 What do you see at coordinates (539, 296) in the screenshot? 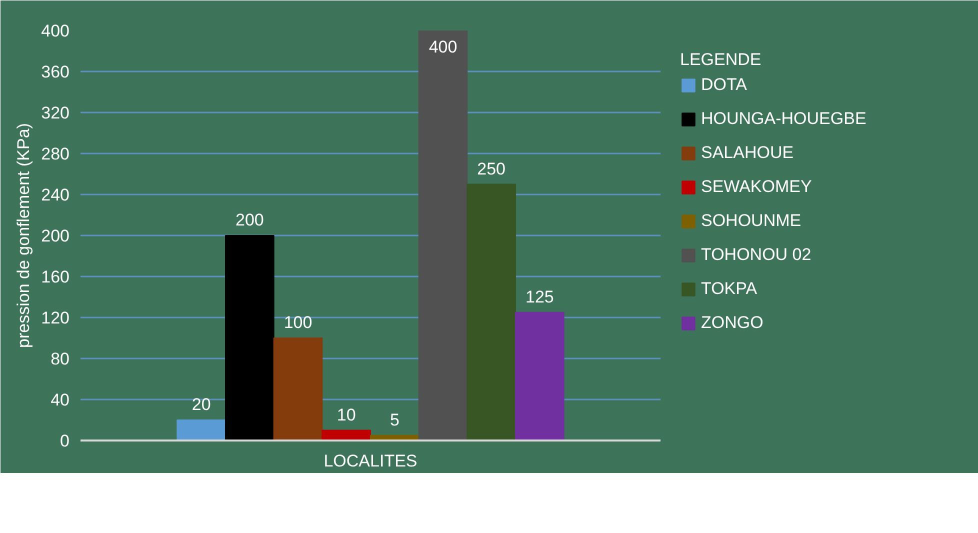
I see `data-label: 125` at bounding box center [539, 296].